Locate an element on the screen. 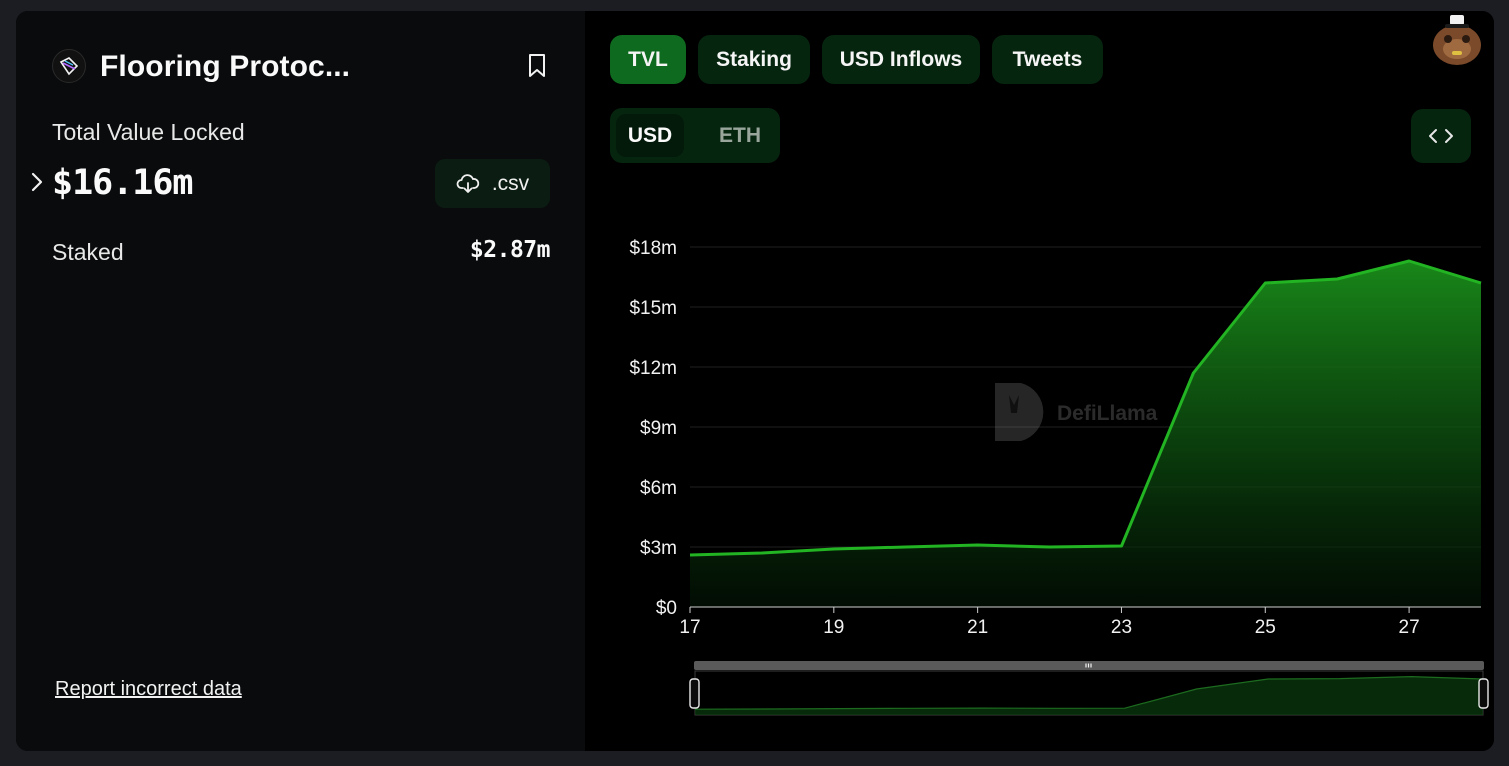  tab-tvl: TVL is located at coordinates (648, 59).